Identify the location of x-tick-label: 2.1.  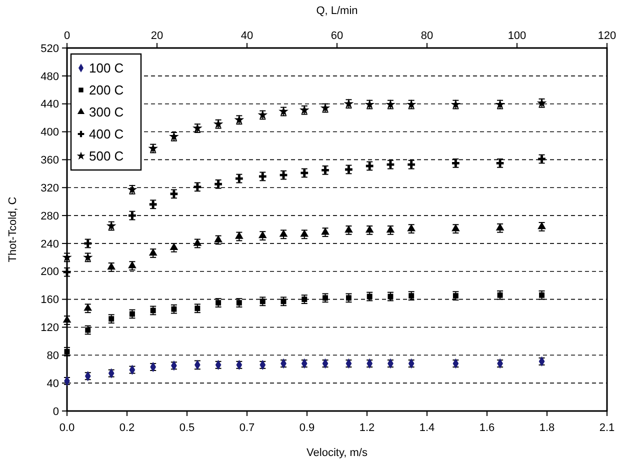
(607, 428).